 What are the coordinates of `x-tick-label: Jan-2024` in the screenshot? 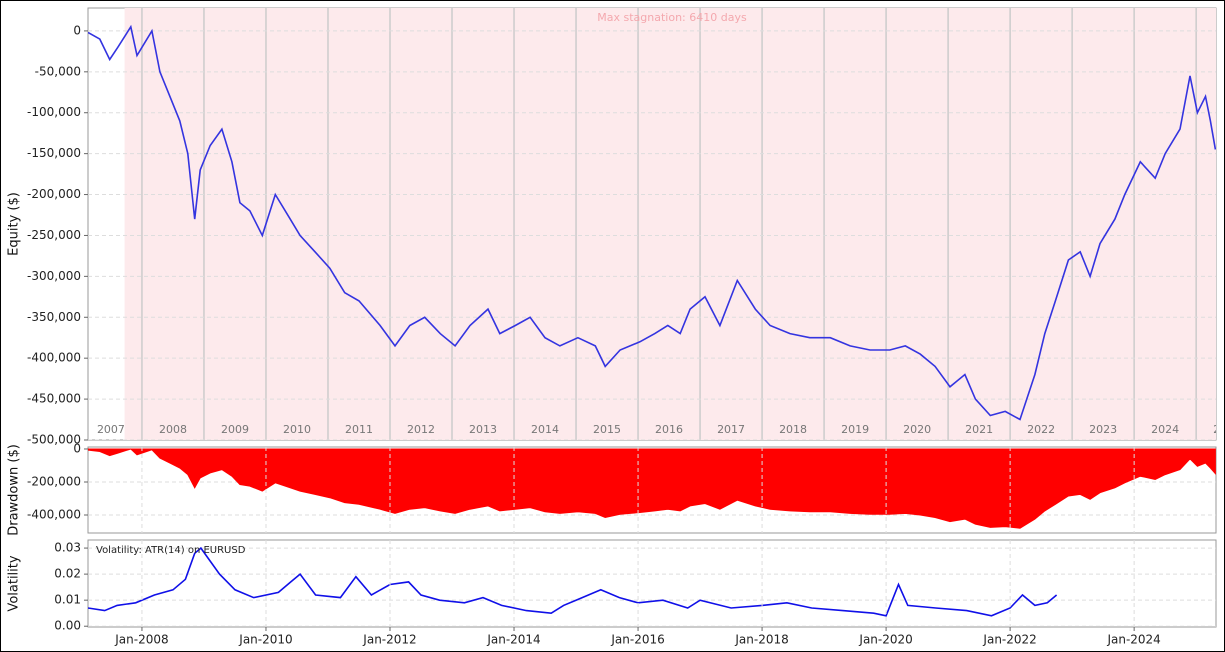 It's located at (1133, 640).